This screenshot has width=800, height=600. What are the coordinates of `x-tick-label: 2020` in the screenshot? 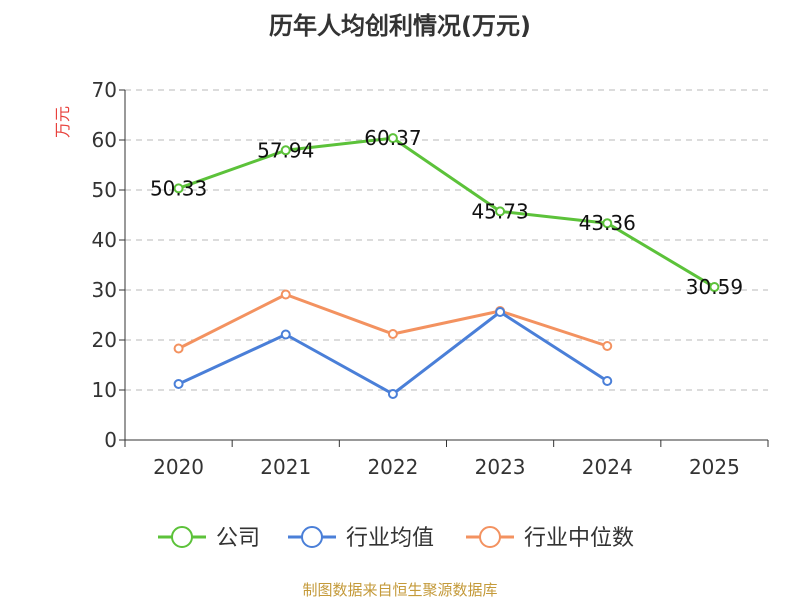 It's located at (178, 467).